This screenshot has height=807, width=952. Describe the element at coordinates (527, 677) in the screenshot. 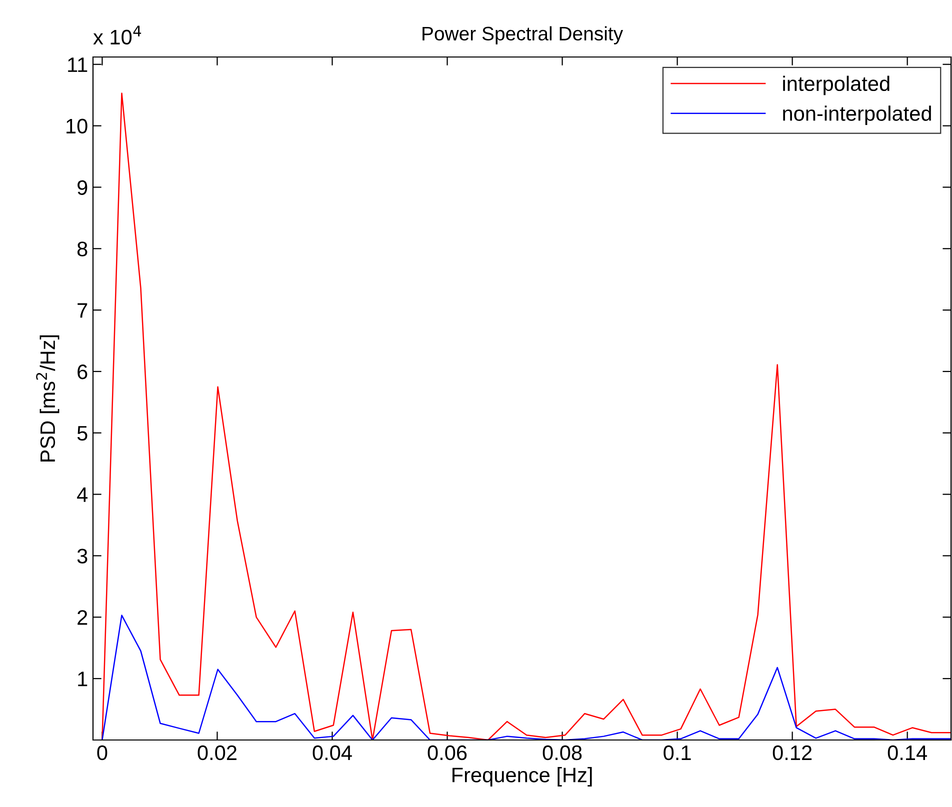

I see `line-series` at that location.